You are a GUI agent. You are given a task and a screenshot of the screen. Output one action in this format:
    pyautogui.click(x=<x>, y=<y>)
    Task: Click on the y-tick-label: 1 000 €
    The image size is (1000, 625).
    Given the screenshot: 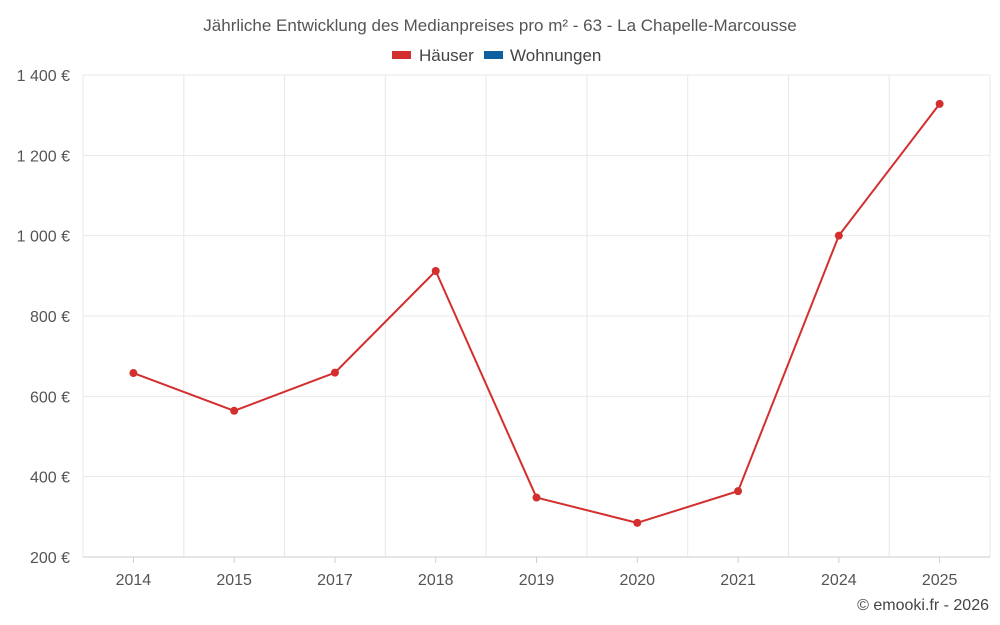 What is the action you would take?
    pyautogui.click(x=43, y=237)
    